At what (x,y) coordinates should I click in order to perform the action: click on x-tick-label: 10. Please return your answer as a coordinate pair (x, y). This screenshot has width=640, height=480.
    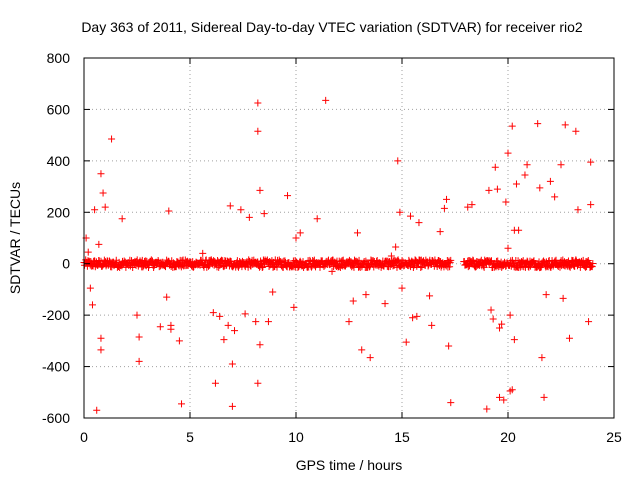
    Looking at the image, I should click on (296, 437).